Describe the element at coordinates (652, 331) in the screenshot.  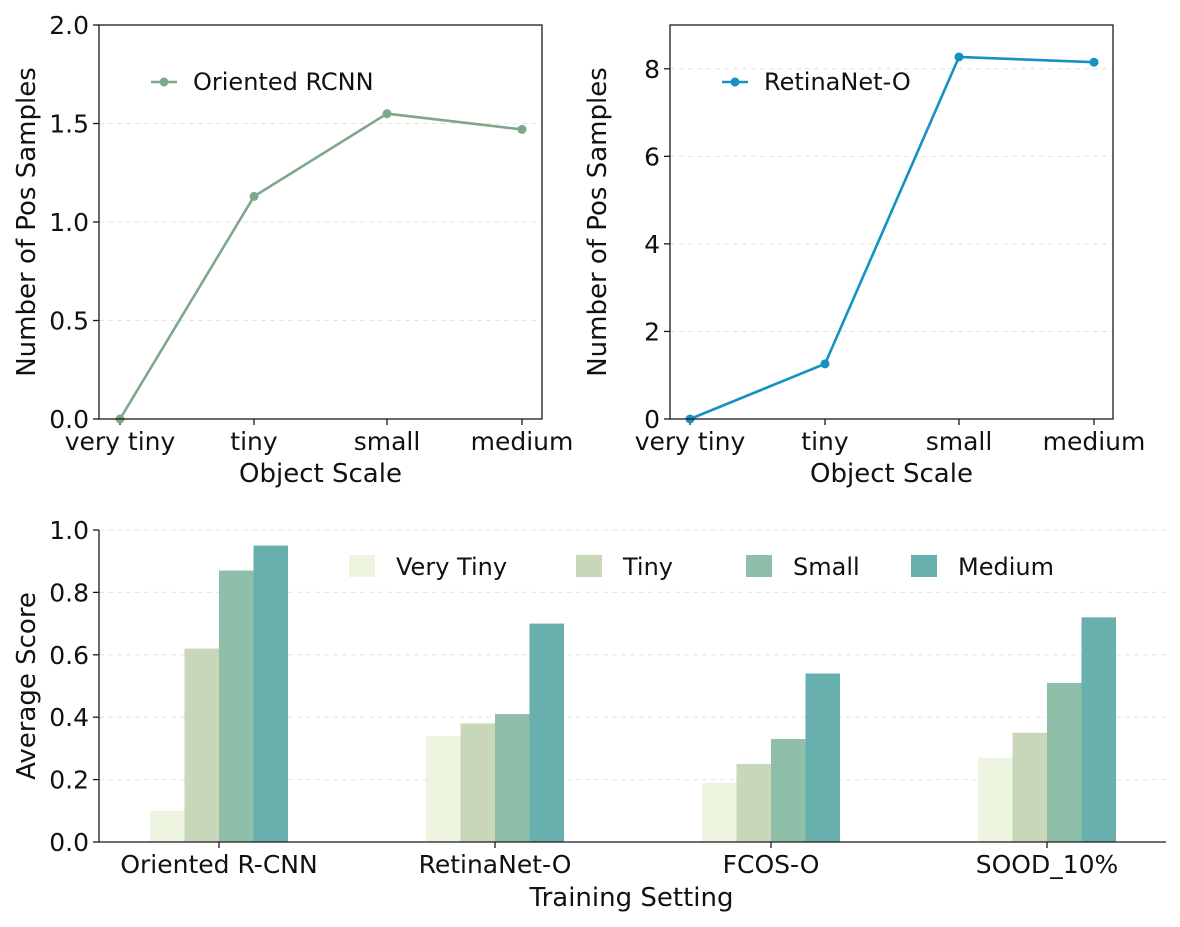
I see `y-tick-label: 2` at that location.